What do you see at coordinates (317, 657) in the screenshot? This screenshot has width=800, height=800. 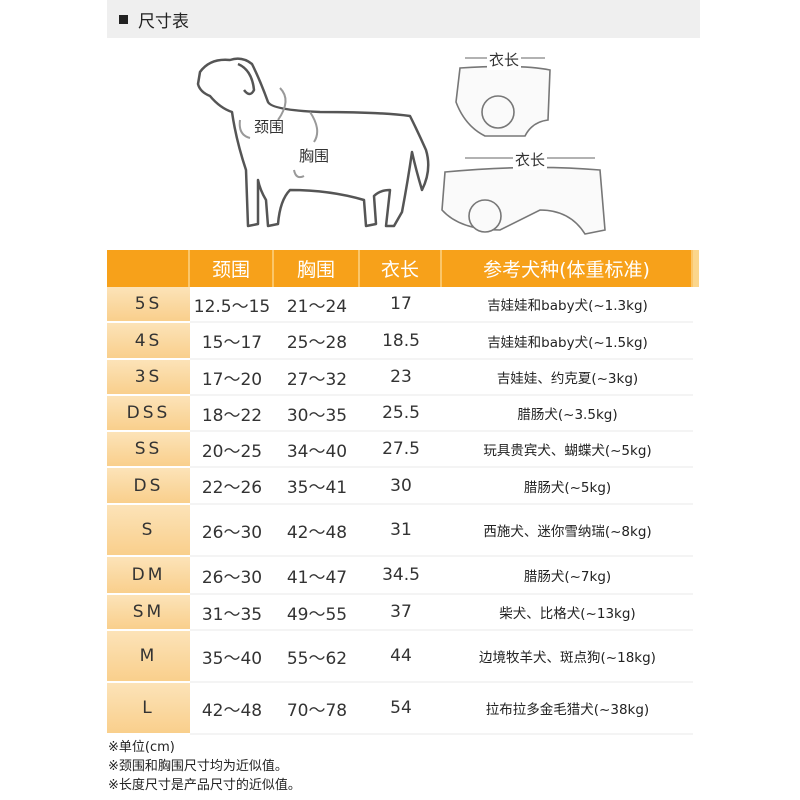 I see `cell-chest: 55～62` at bounding box center [317, 657].